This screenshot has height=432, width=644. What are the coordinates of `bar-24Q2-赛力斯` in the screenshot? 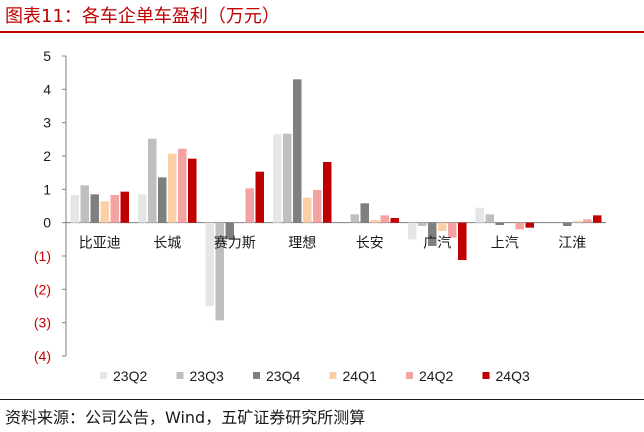 It's located at (249, 205).